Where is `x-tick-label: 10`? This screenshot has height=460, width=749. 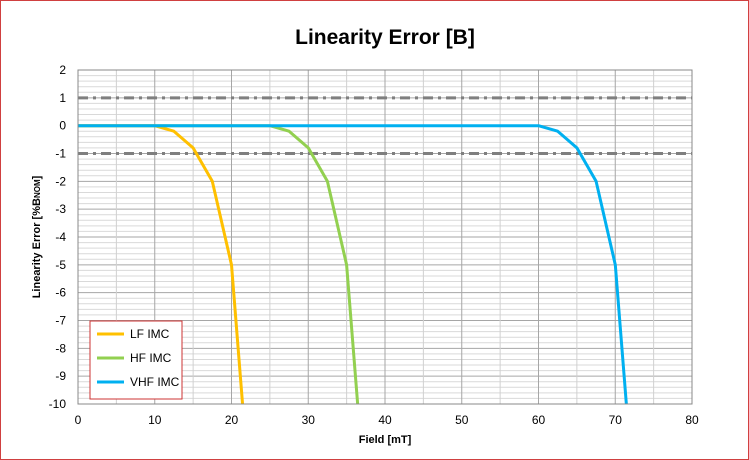
x-tick-label: 10 is located at coordinates (155, 420).